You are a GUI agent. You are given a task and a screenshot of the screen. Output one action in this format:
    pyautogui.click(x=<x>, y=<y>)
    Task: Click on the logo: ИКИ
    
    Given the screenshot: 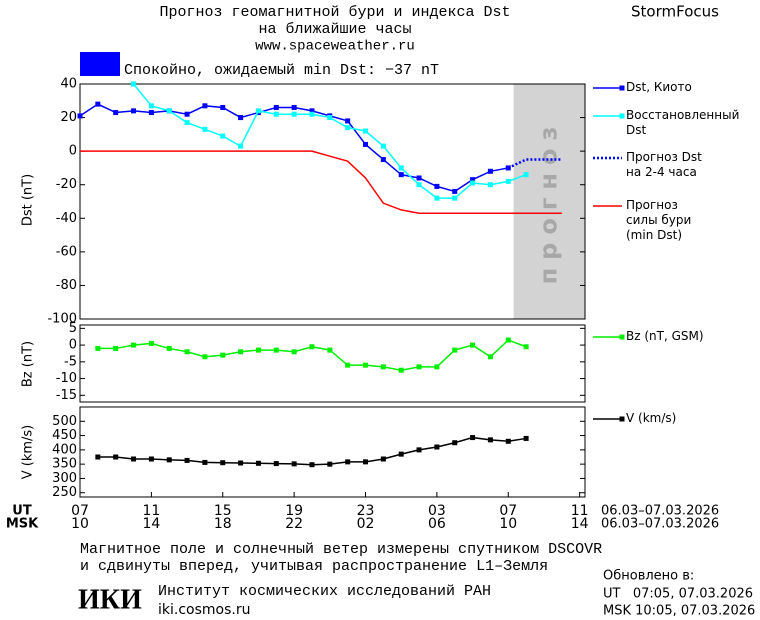 What is the action you would take?
    pyautogui.click(x=110, y=599)
    